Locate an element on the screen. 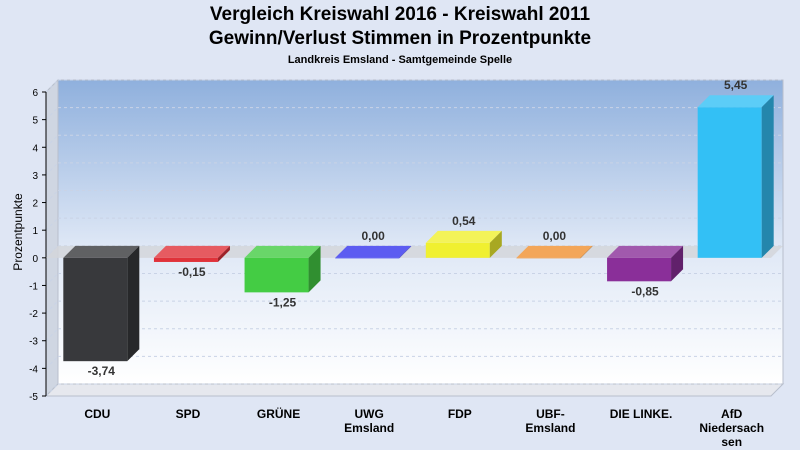 The width and height of the screenshot is (800, 450). y-tick-label: 5 is located at coordinates (35, 121).